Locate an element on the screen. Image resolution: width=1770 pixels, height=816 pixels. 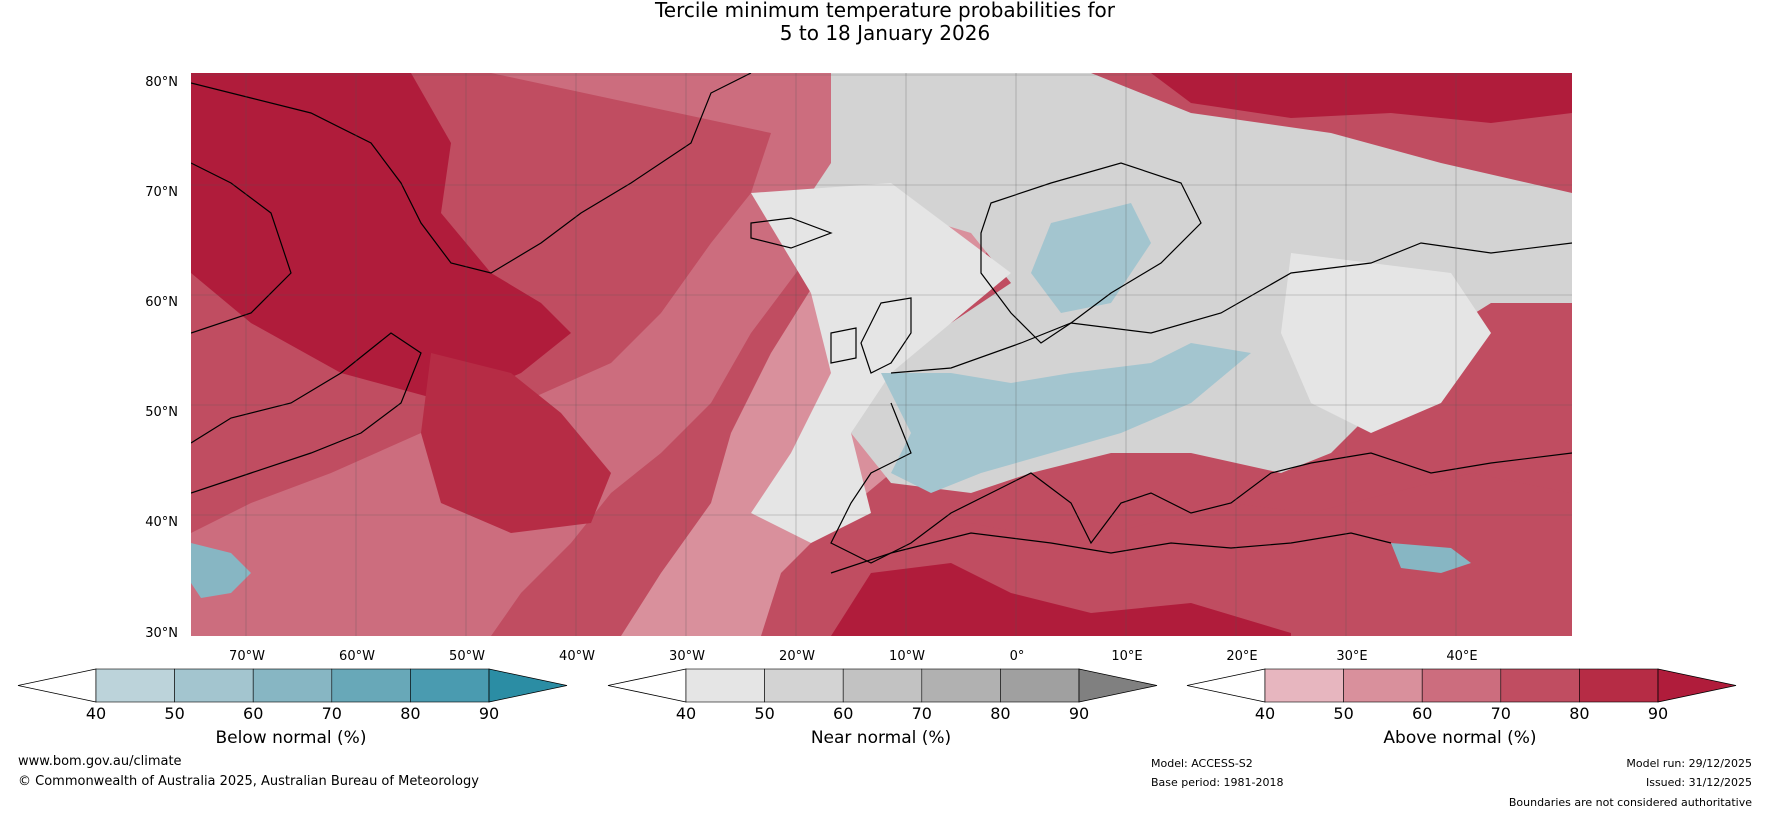
near-tick-80: 80 is located at coordinates (1000, 713).